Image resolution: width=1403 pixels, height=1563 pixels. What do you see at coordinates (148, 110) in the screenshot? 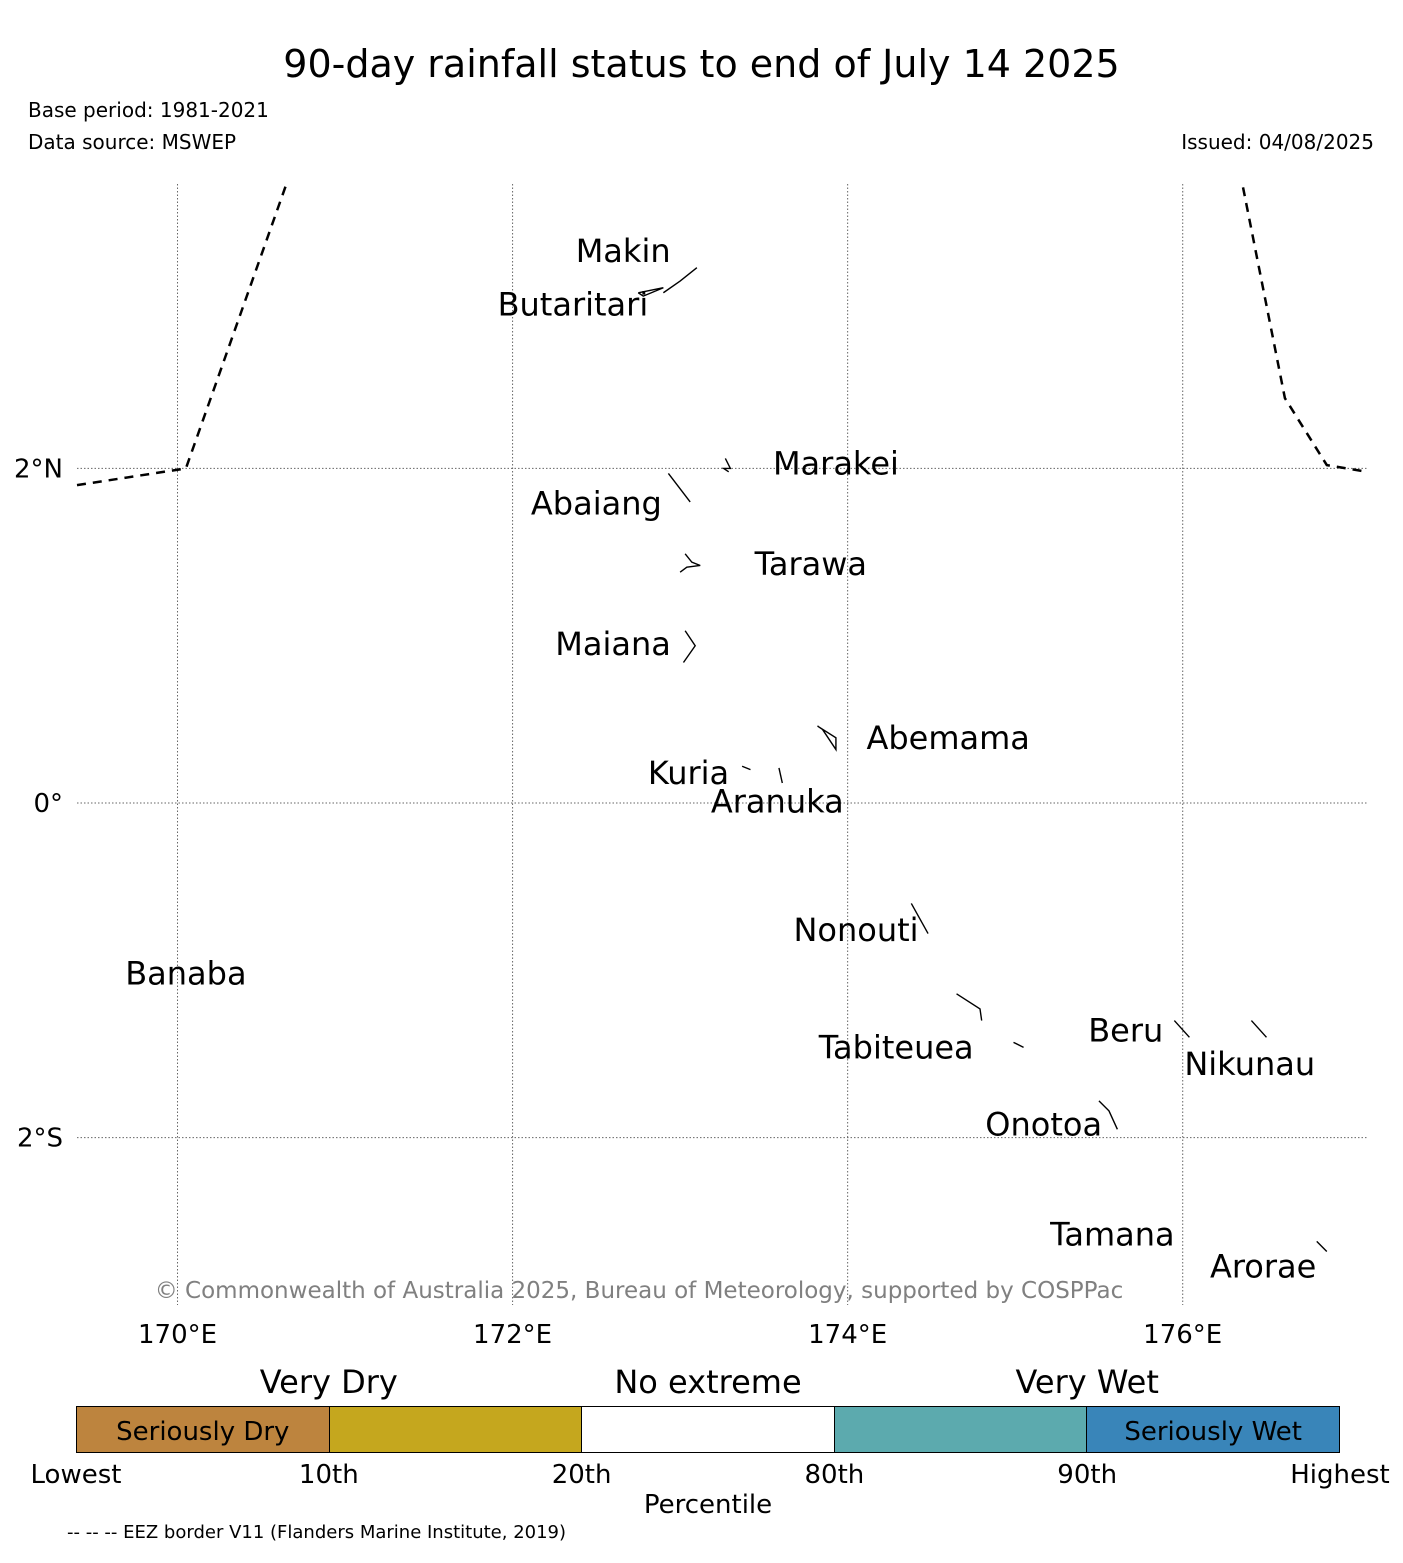
I see `base-period: Base period: 1981-2021` at bounding box center [148, 110].